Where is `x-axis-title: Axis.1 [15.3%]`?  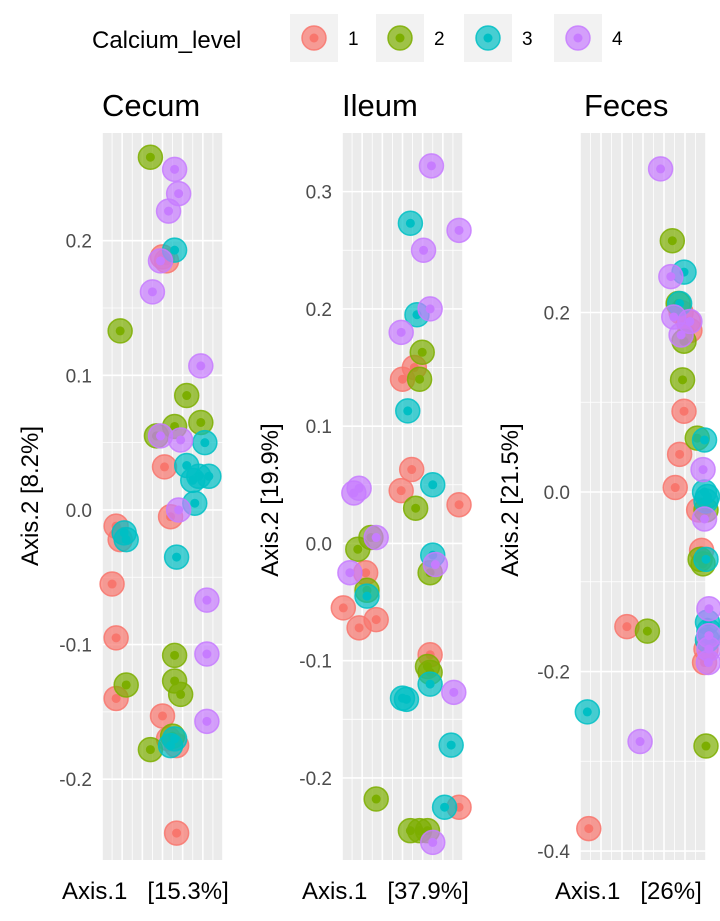
x-axis-title: Axis.1 [15.3%] is located at coordinates (145, 891).